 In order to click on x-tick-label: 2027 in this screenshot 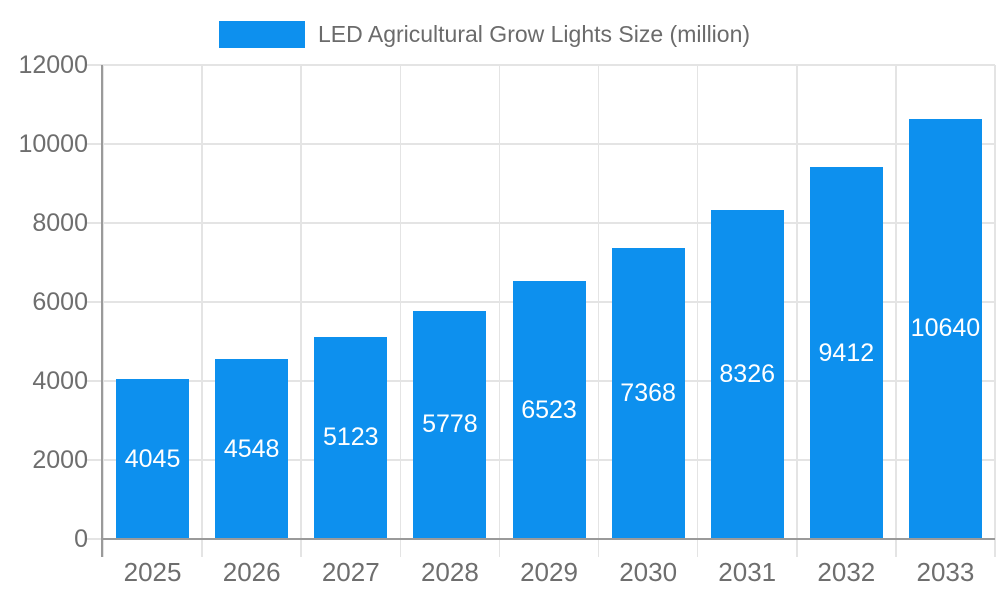, I will do `click(350, 572)`.